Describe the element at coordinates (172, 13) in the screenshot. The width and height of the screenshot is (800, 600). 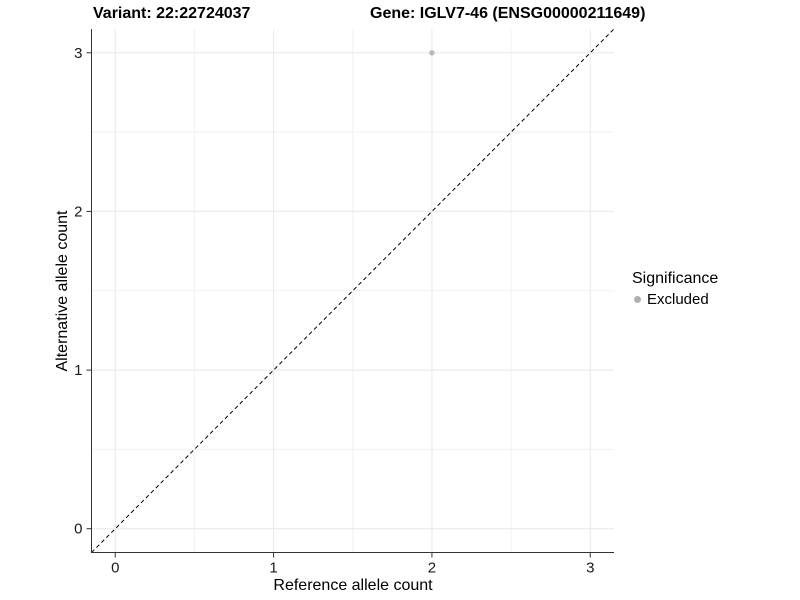
I see `plot-title-variant: Variant: 22:22724037` at that location.